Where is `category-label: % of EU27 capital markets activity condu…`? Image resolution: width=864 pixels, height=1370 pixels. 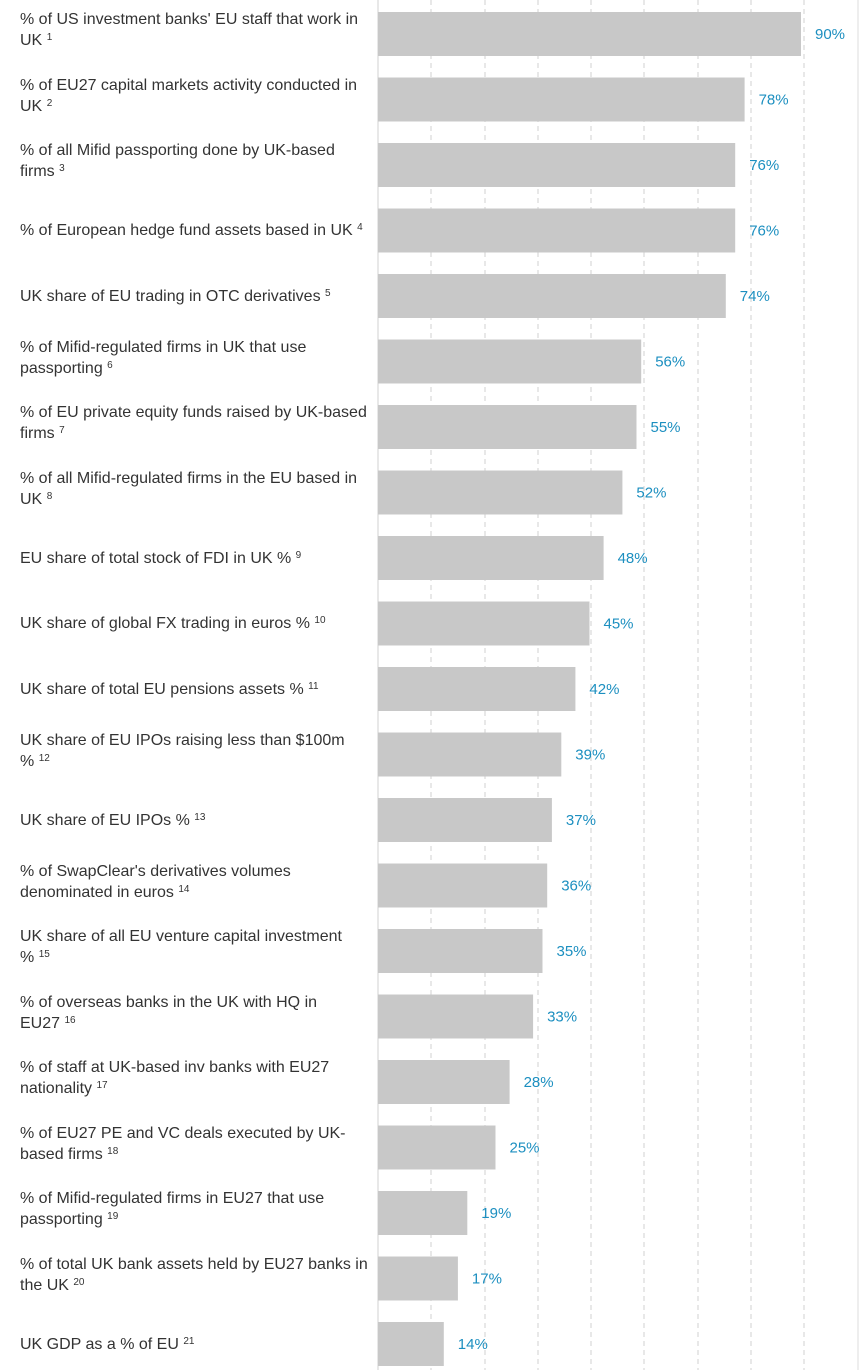
category-label: % of EU27 capital markets activity condu… is located at coordinates (195, 96).